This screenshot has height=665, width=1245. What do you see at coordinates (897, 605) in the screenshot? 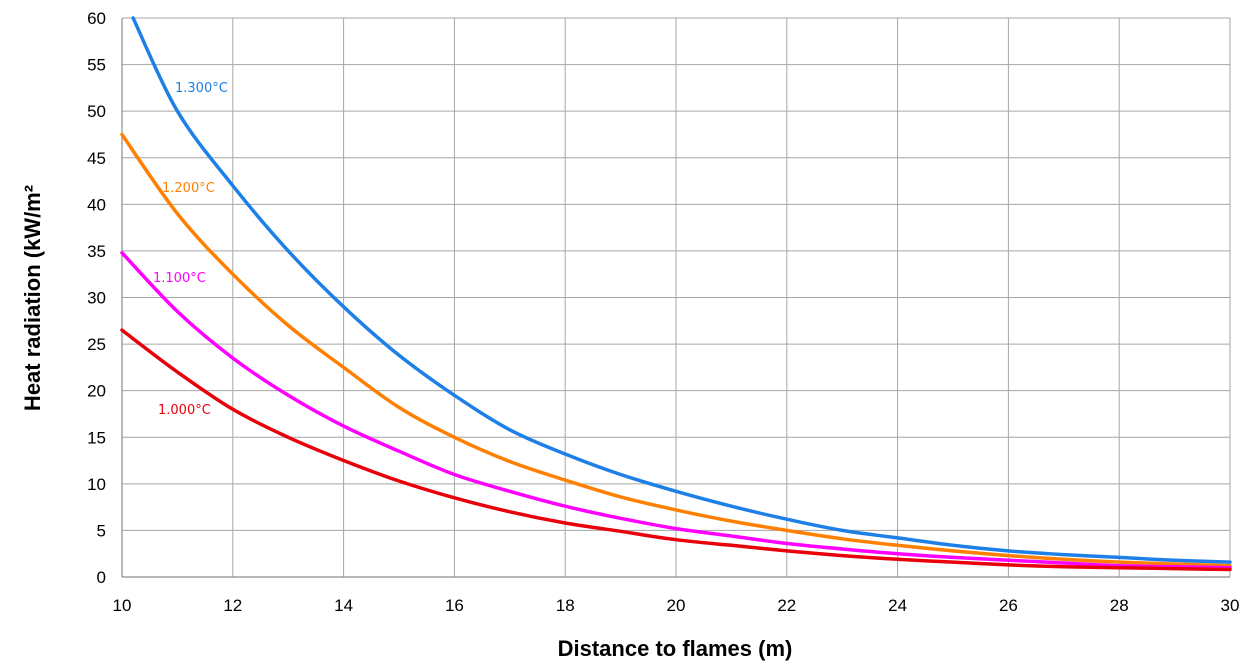
I see `x-tick-label: 24` at bounding box center [897, 605].